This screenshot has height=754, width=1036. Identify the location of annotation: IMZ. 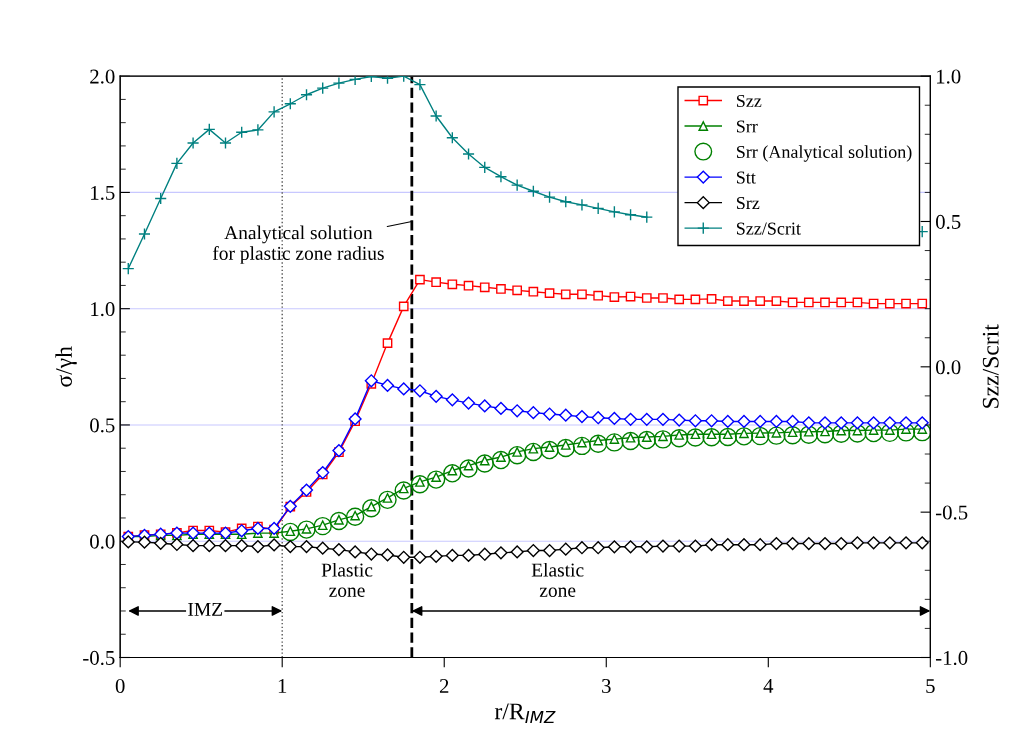
(205, 609).